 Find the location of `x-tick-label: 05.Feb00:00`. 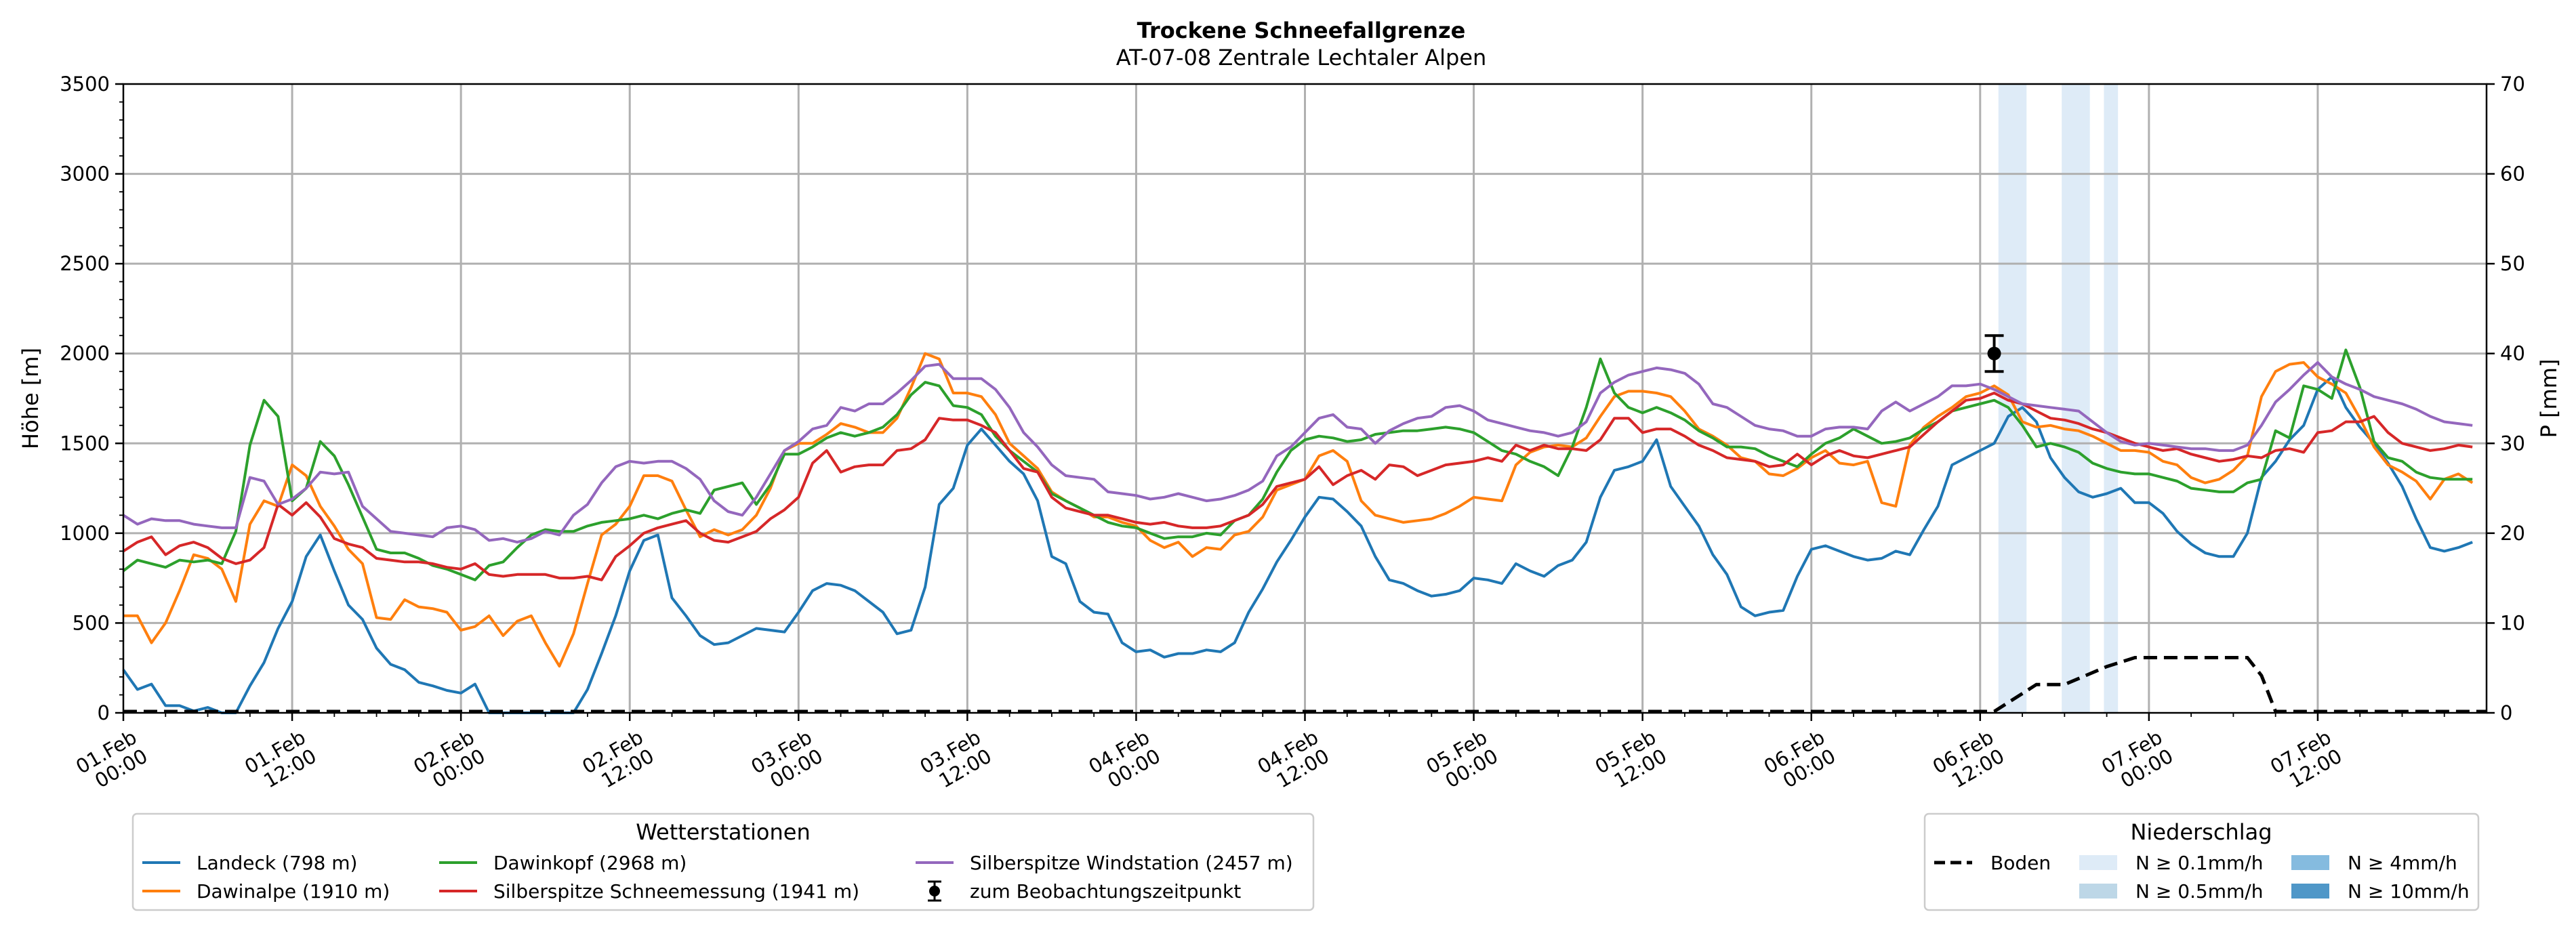

x-tick-label: 05.Feb00:00 is located at coordinates (1463, 762).